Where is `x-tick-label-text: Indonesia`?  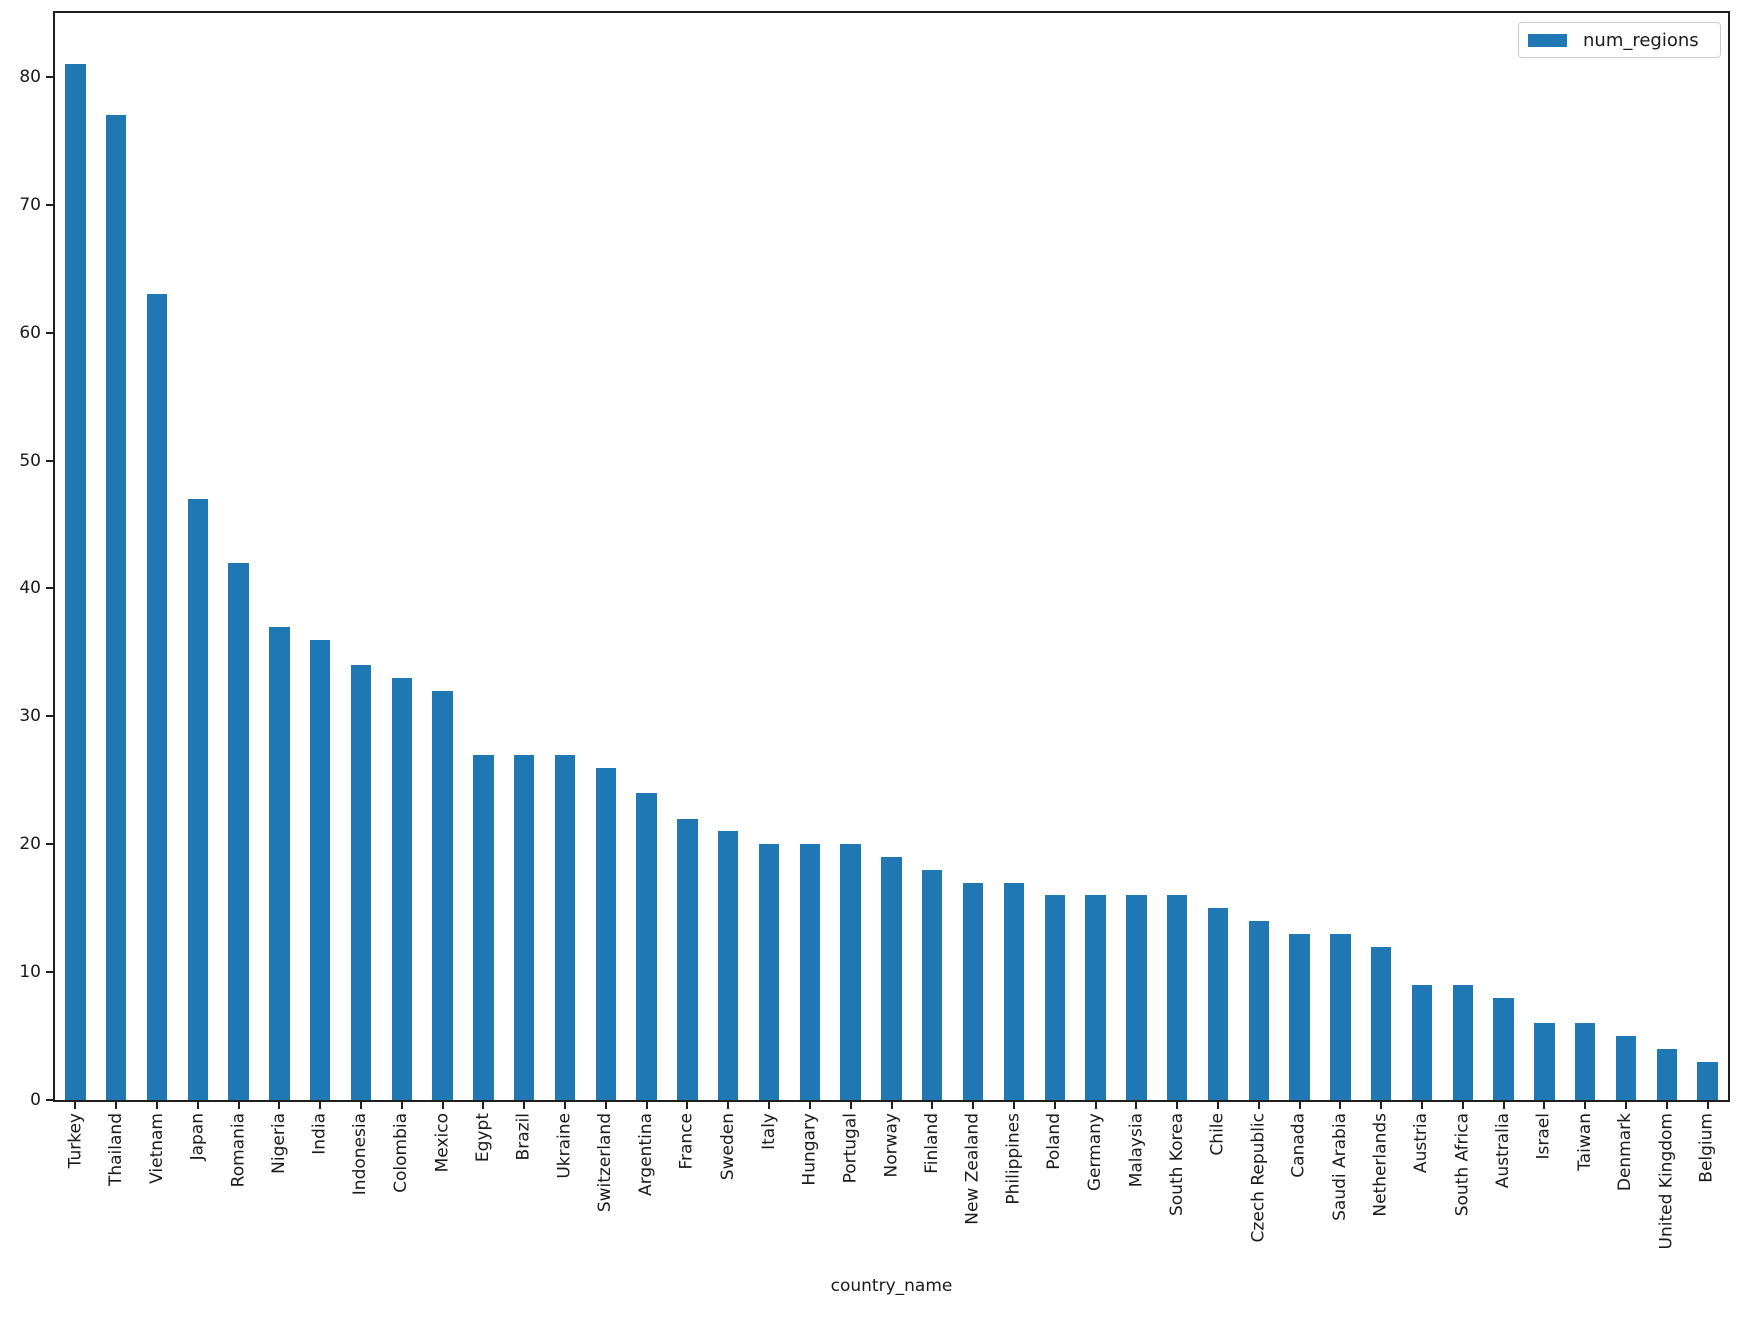 x-tick-label-text: Indonesia is located at coordinates (360, 1154).